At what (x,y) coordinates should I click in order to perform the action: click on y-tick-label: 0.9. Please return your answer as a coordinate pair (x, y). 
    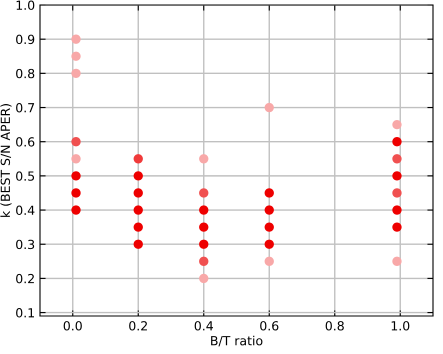
    Looking at the image, I should click on (25, 39).